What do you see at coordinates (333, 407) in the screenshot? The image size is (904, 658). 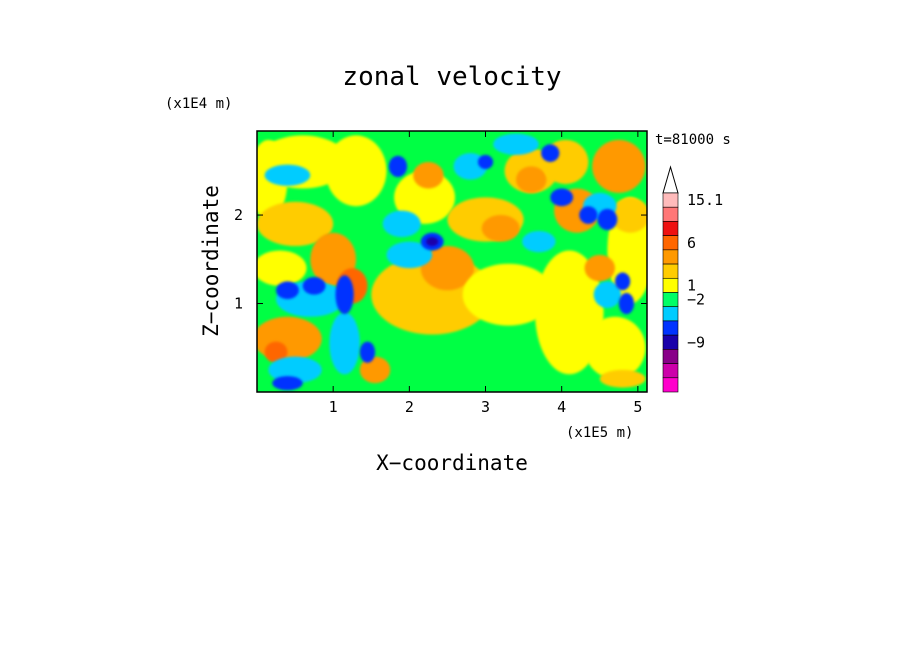 I see `x-tick-label: 1` at bounding box center [333, 407].